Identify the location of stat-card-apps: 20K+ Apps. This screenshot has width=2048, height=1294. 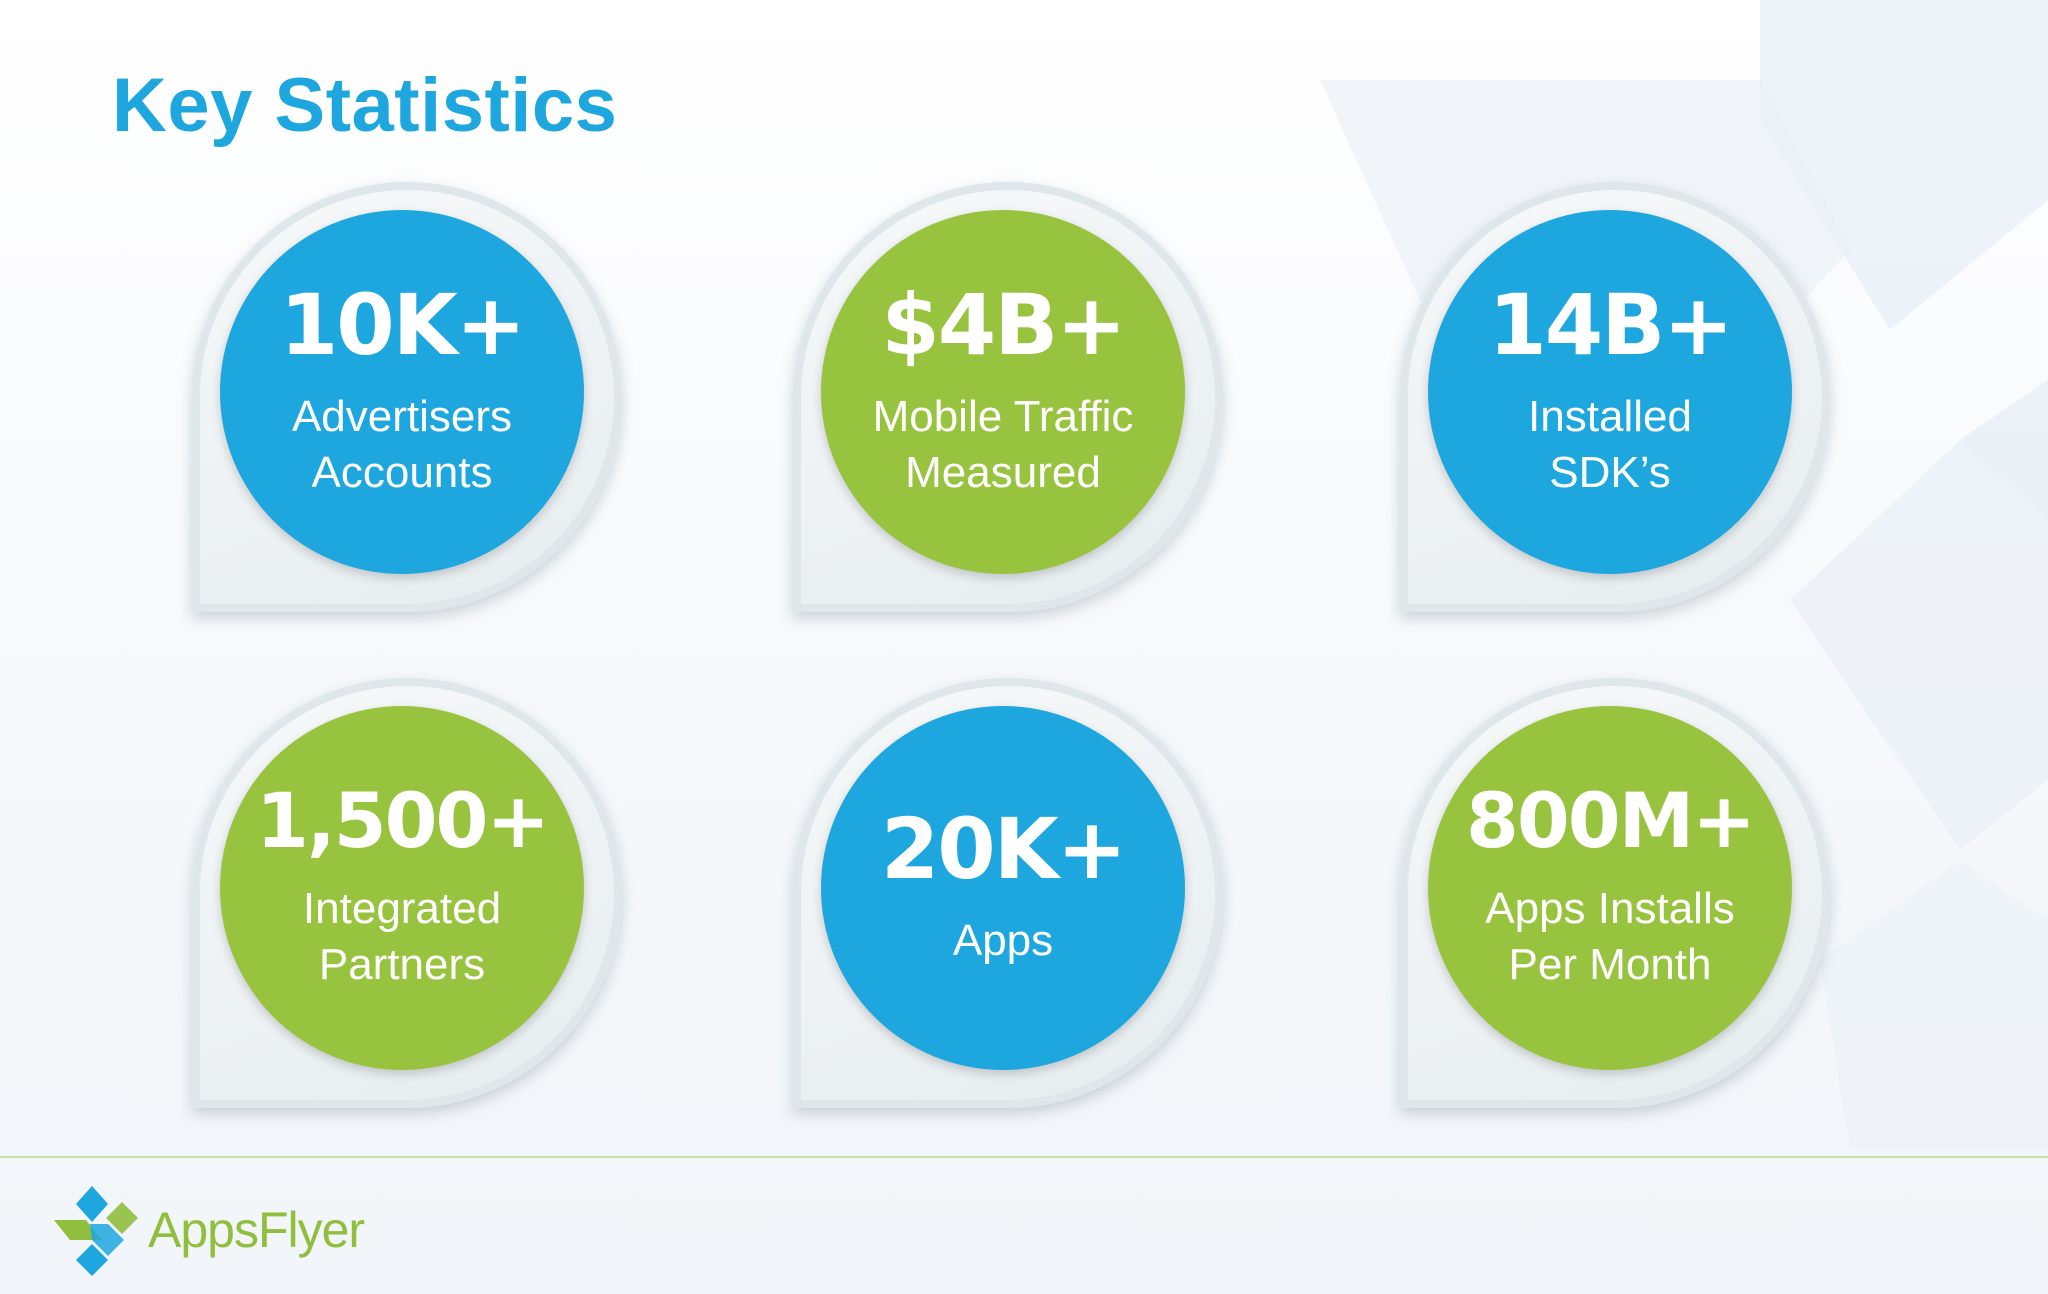
(1008, 893).